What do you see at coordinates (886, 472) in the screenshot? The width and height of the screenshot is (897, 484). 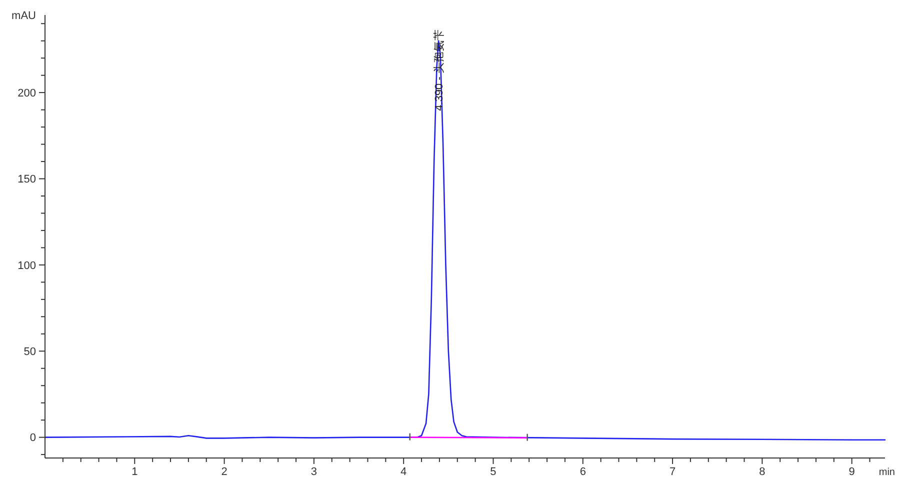 I see `x-axis-title: min` at bounding box center [886, 472].